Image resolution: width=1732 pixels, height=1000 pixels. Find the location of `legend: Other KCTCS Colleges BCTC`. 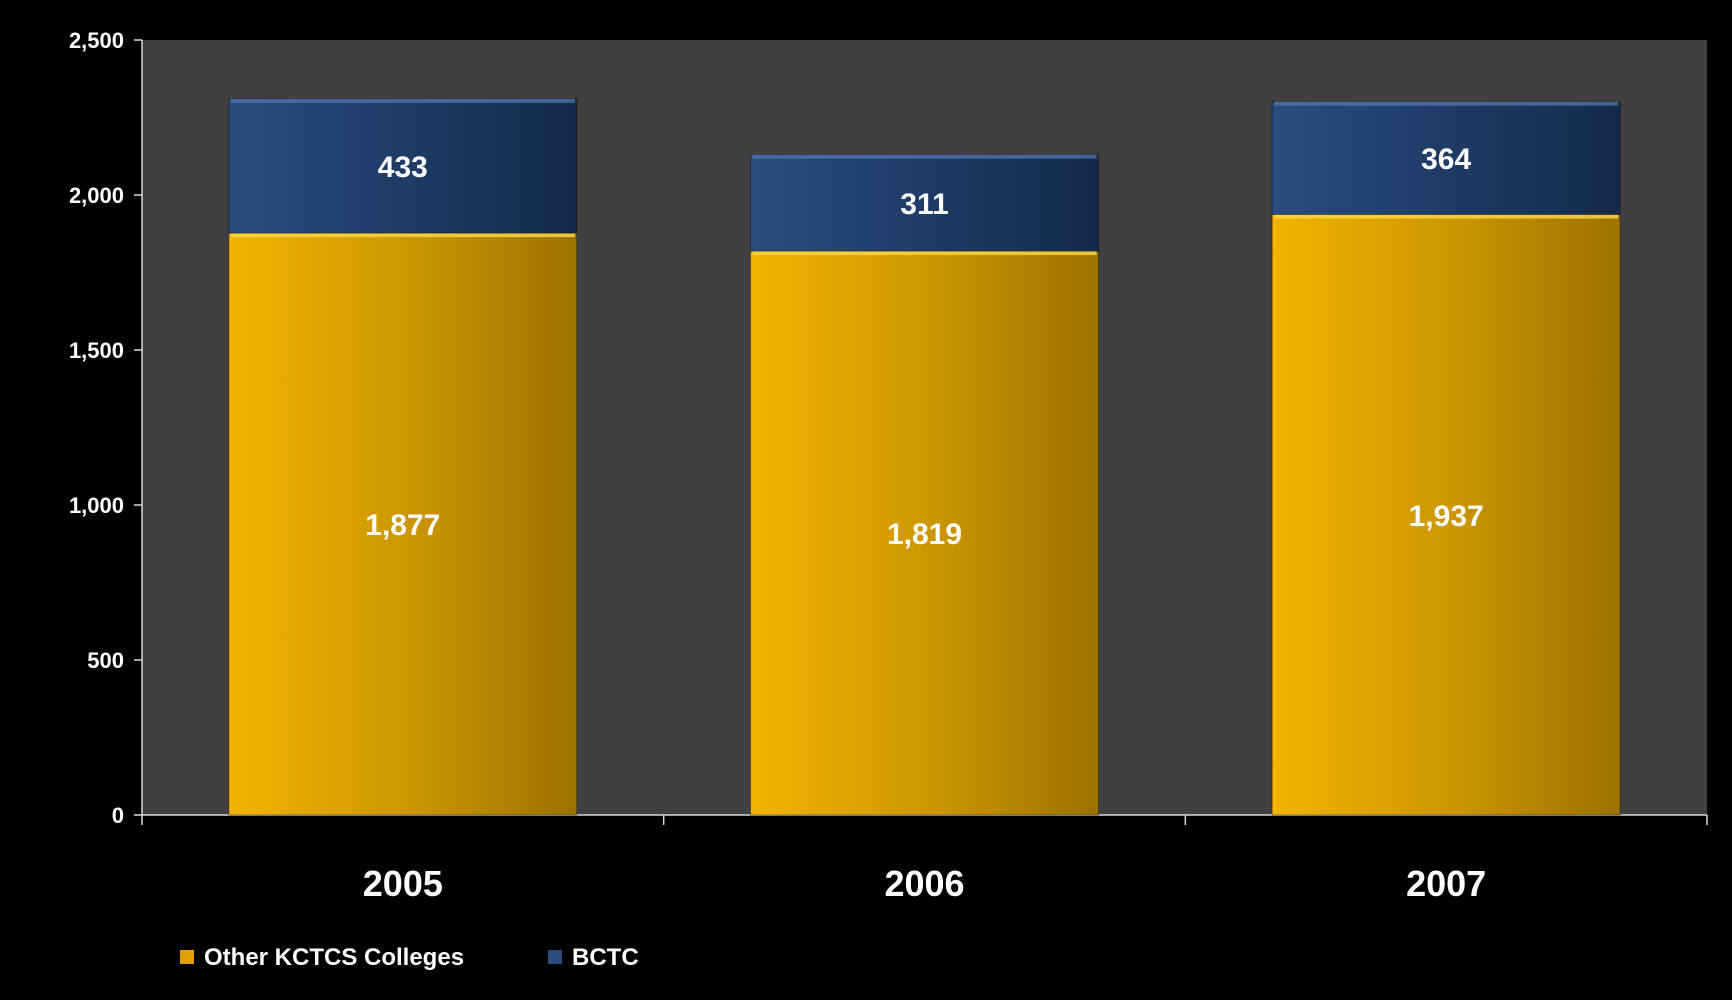

legend: Other KCTCS Colleges BCTC is located at coordinates (409, 957).